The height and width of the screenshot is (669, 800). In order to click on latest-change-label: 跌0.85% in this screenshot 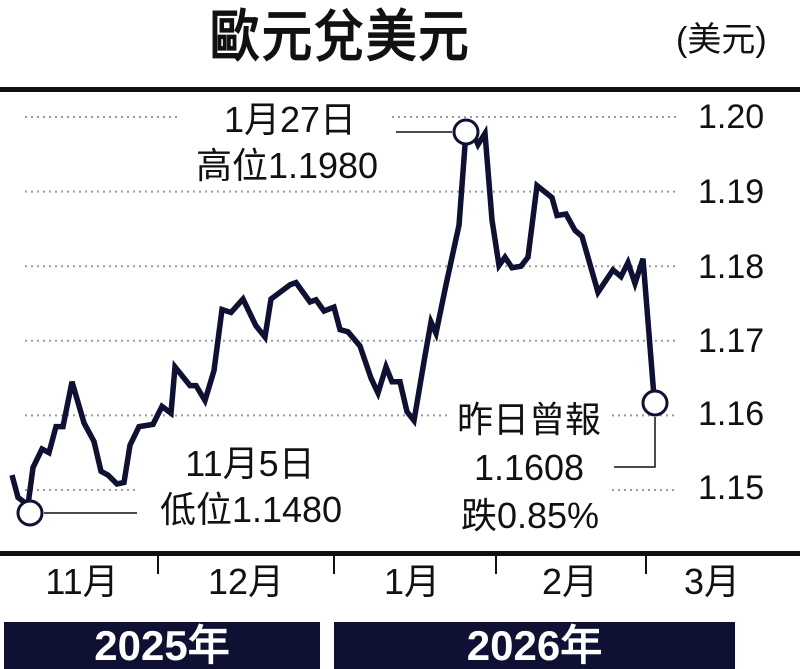, I will do `click(530, 515)`.